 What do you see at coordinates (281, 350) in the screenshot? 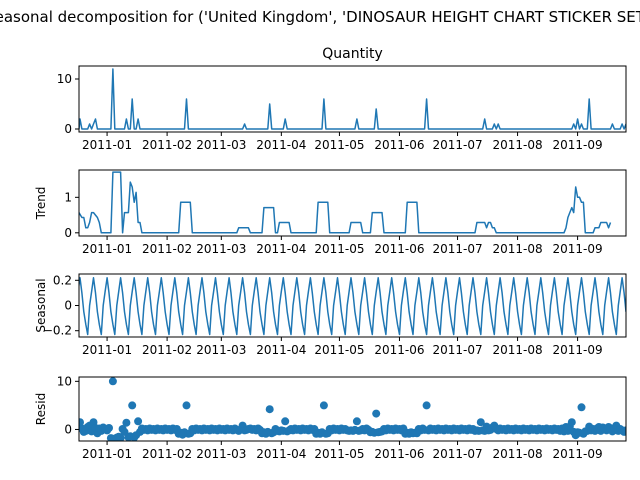
I see `seasonal-xtick-label: 2011-04` at bounding box center [281, 350].